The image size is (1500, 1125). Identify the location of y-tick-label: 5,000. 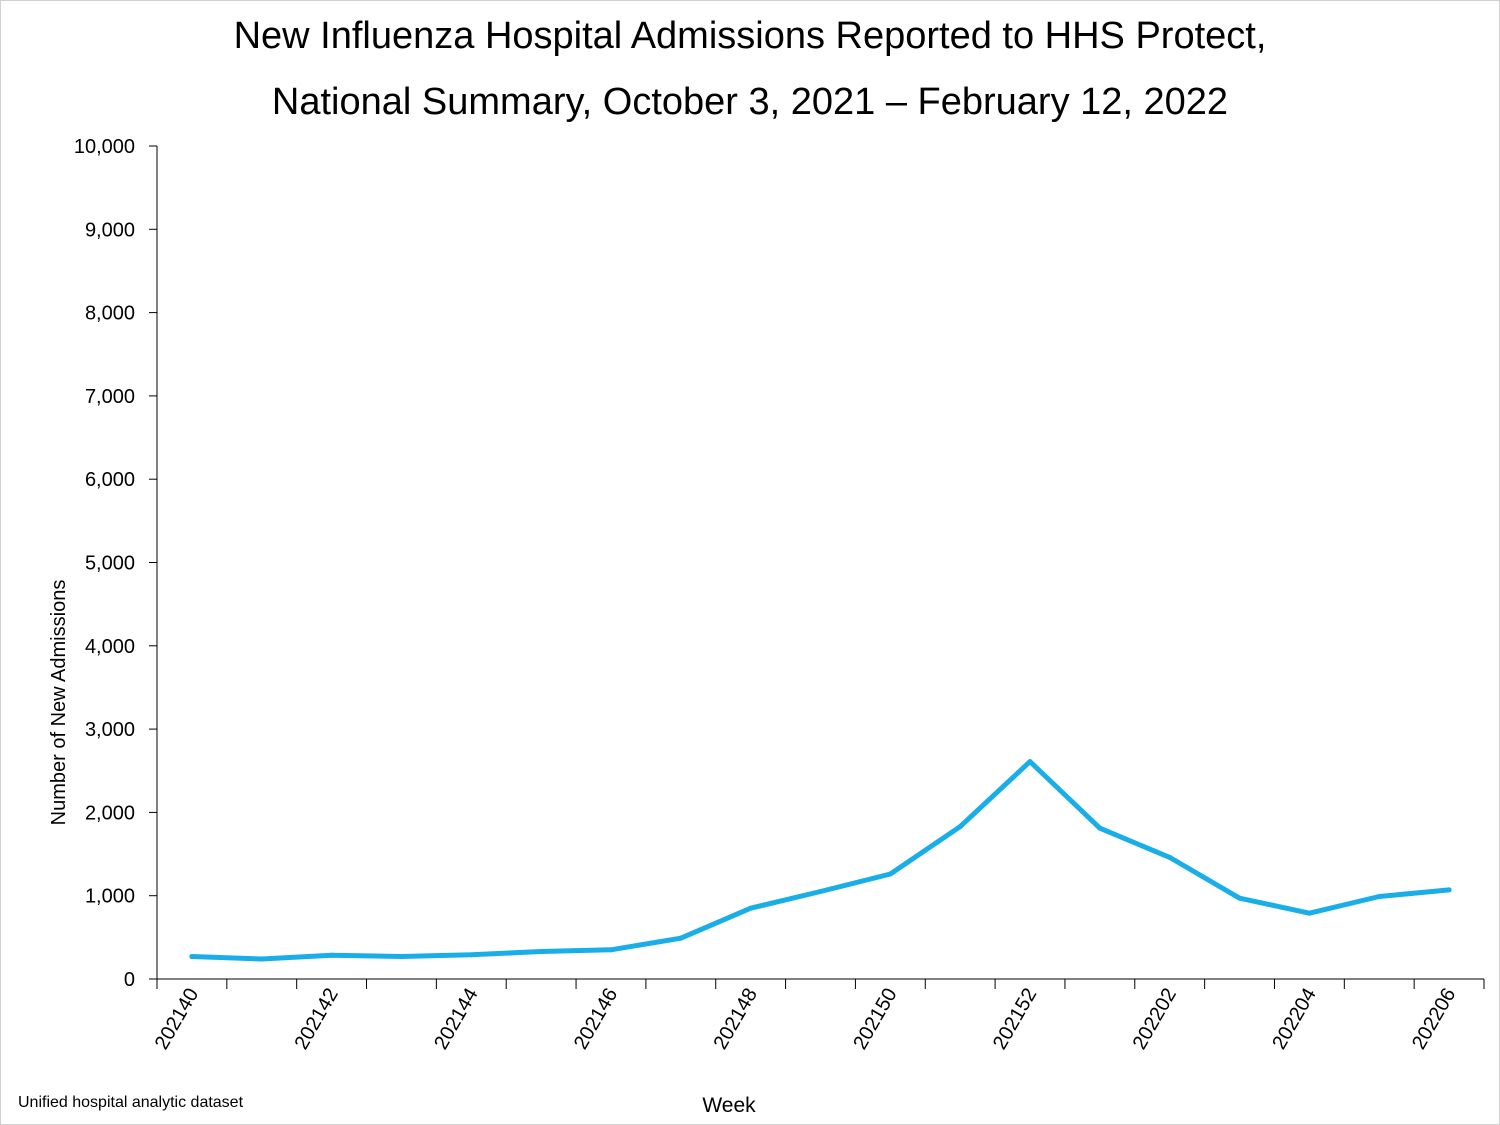
(110, 564).